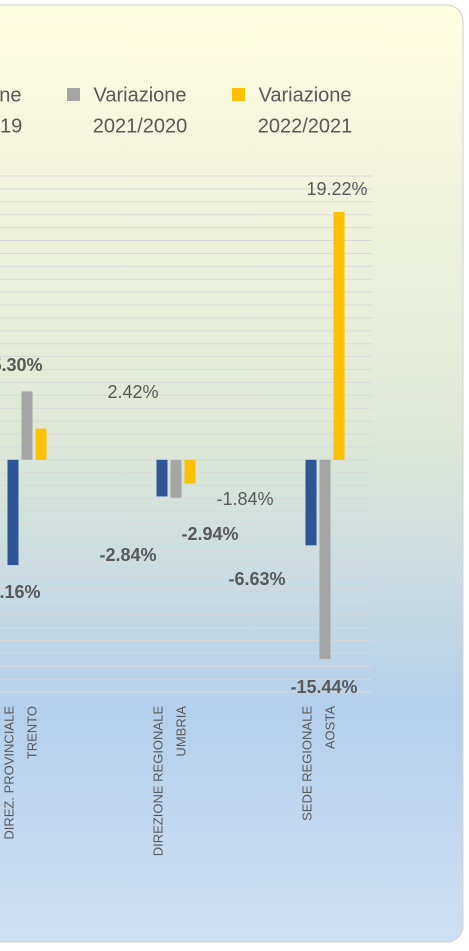 The height and width of the screenshot is (951, 469). I want to click on x-tick-label: UMBRIA, so click(180, 731).